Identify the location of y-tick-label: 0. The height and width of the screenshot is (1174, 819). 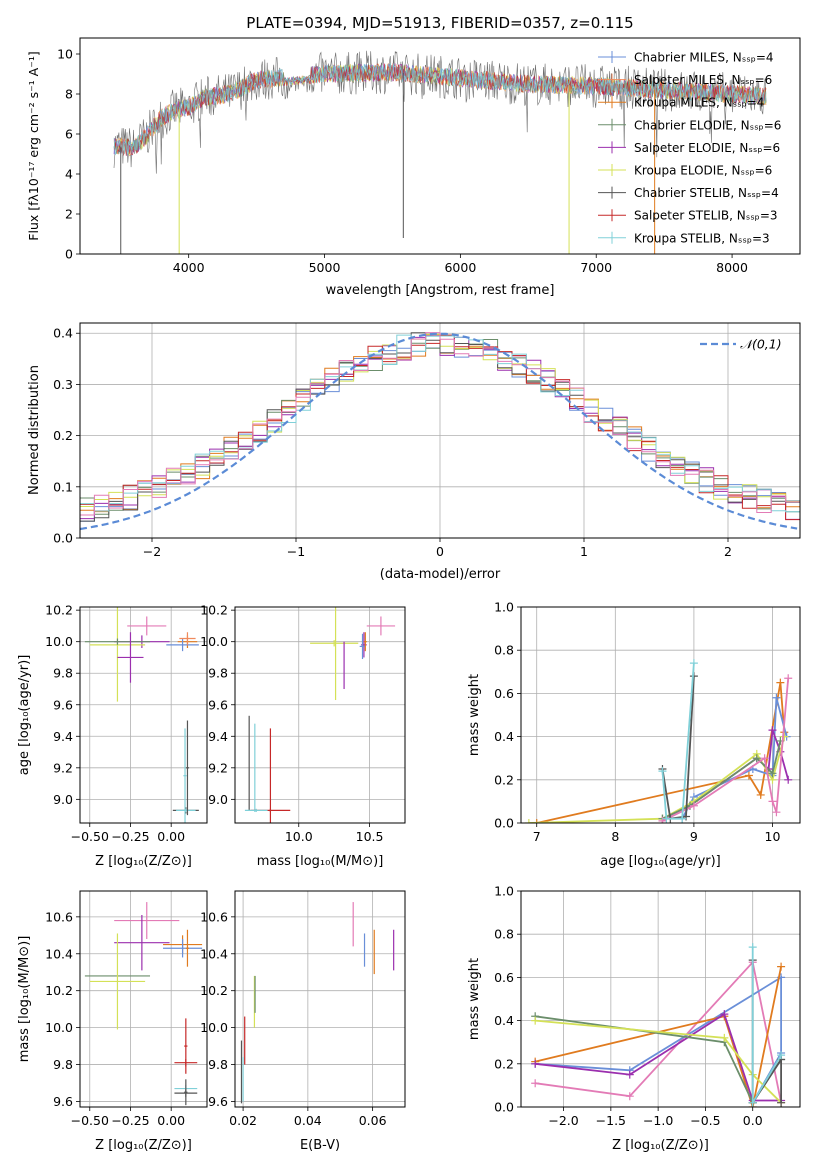
(69, 254).